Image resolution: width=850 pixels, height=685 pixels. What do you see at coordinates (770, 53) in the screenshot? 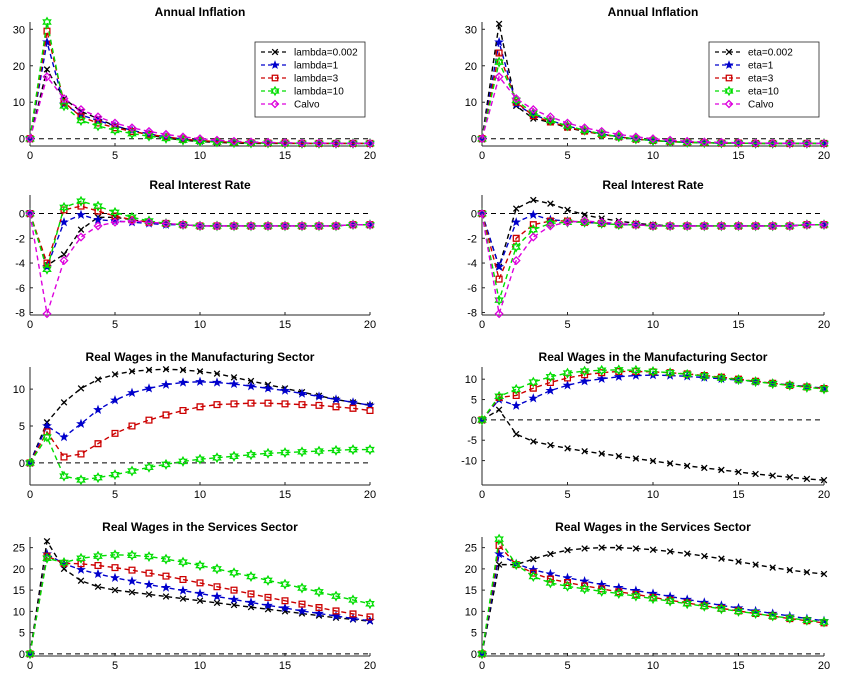
I see `legend-label: eta=0.002` at bounding box center [770, 53].